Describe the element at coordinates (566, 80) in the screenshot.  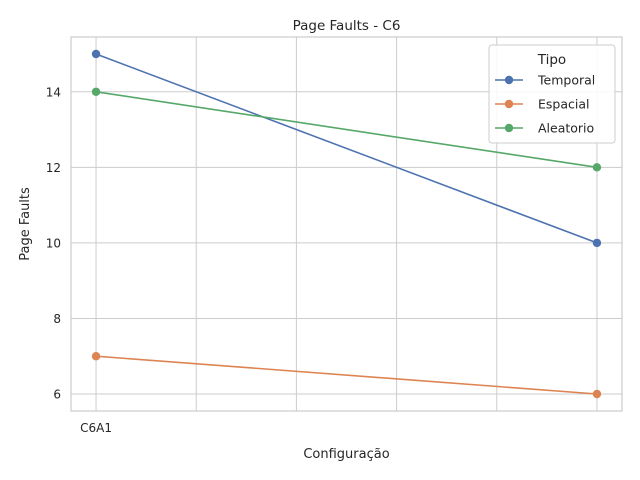
I see `legend-label-temporal: Temporal` at that location.